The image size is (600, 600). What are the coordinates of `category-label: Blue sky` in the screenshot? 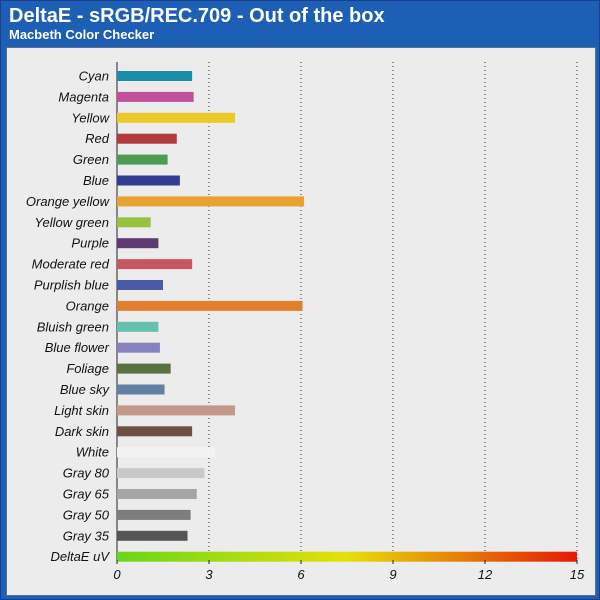 It's located at (85, 389).